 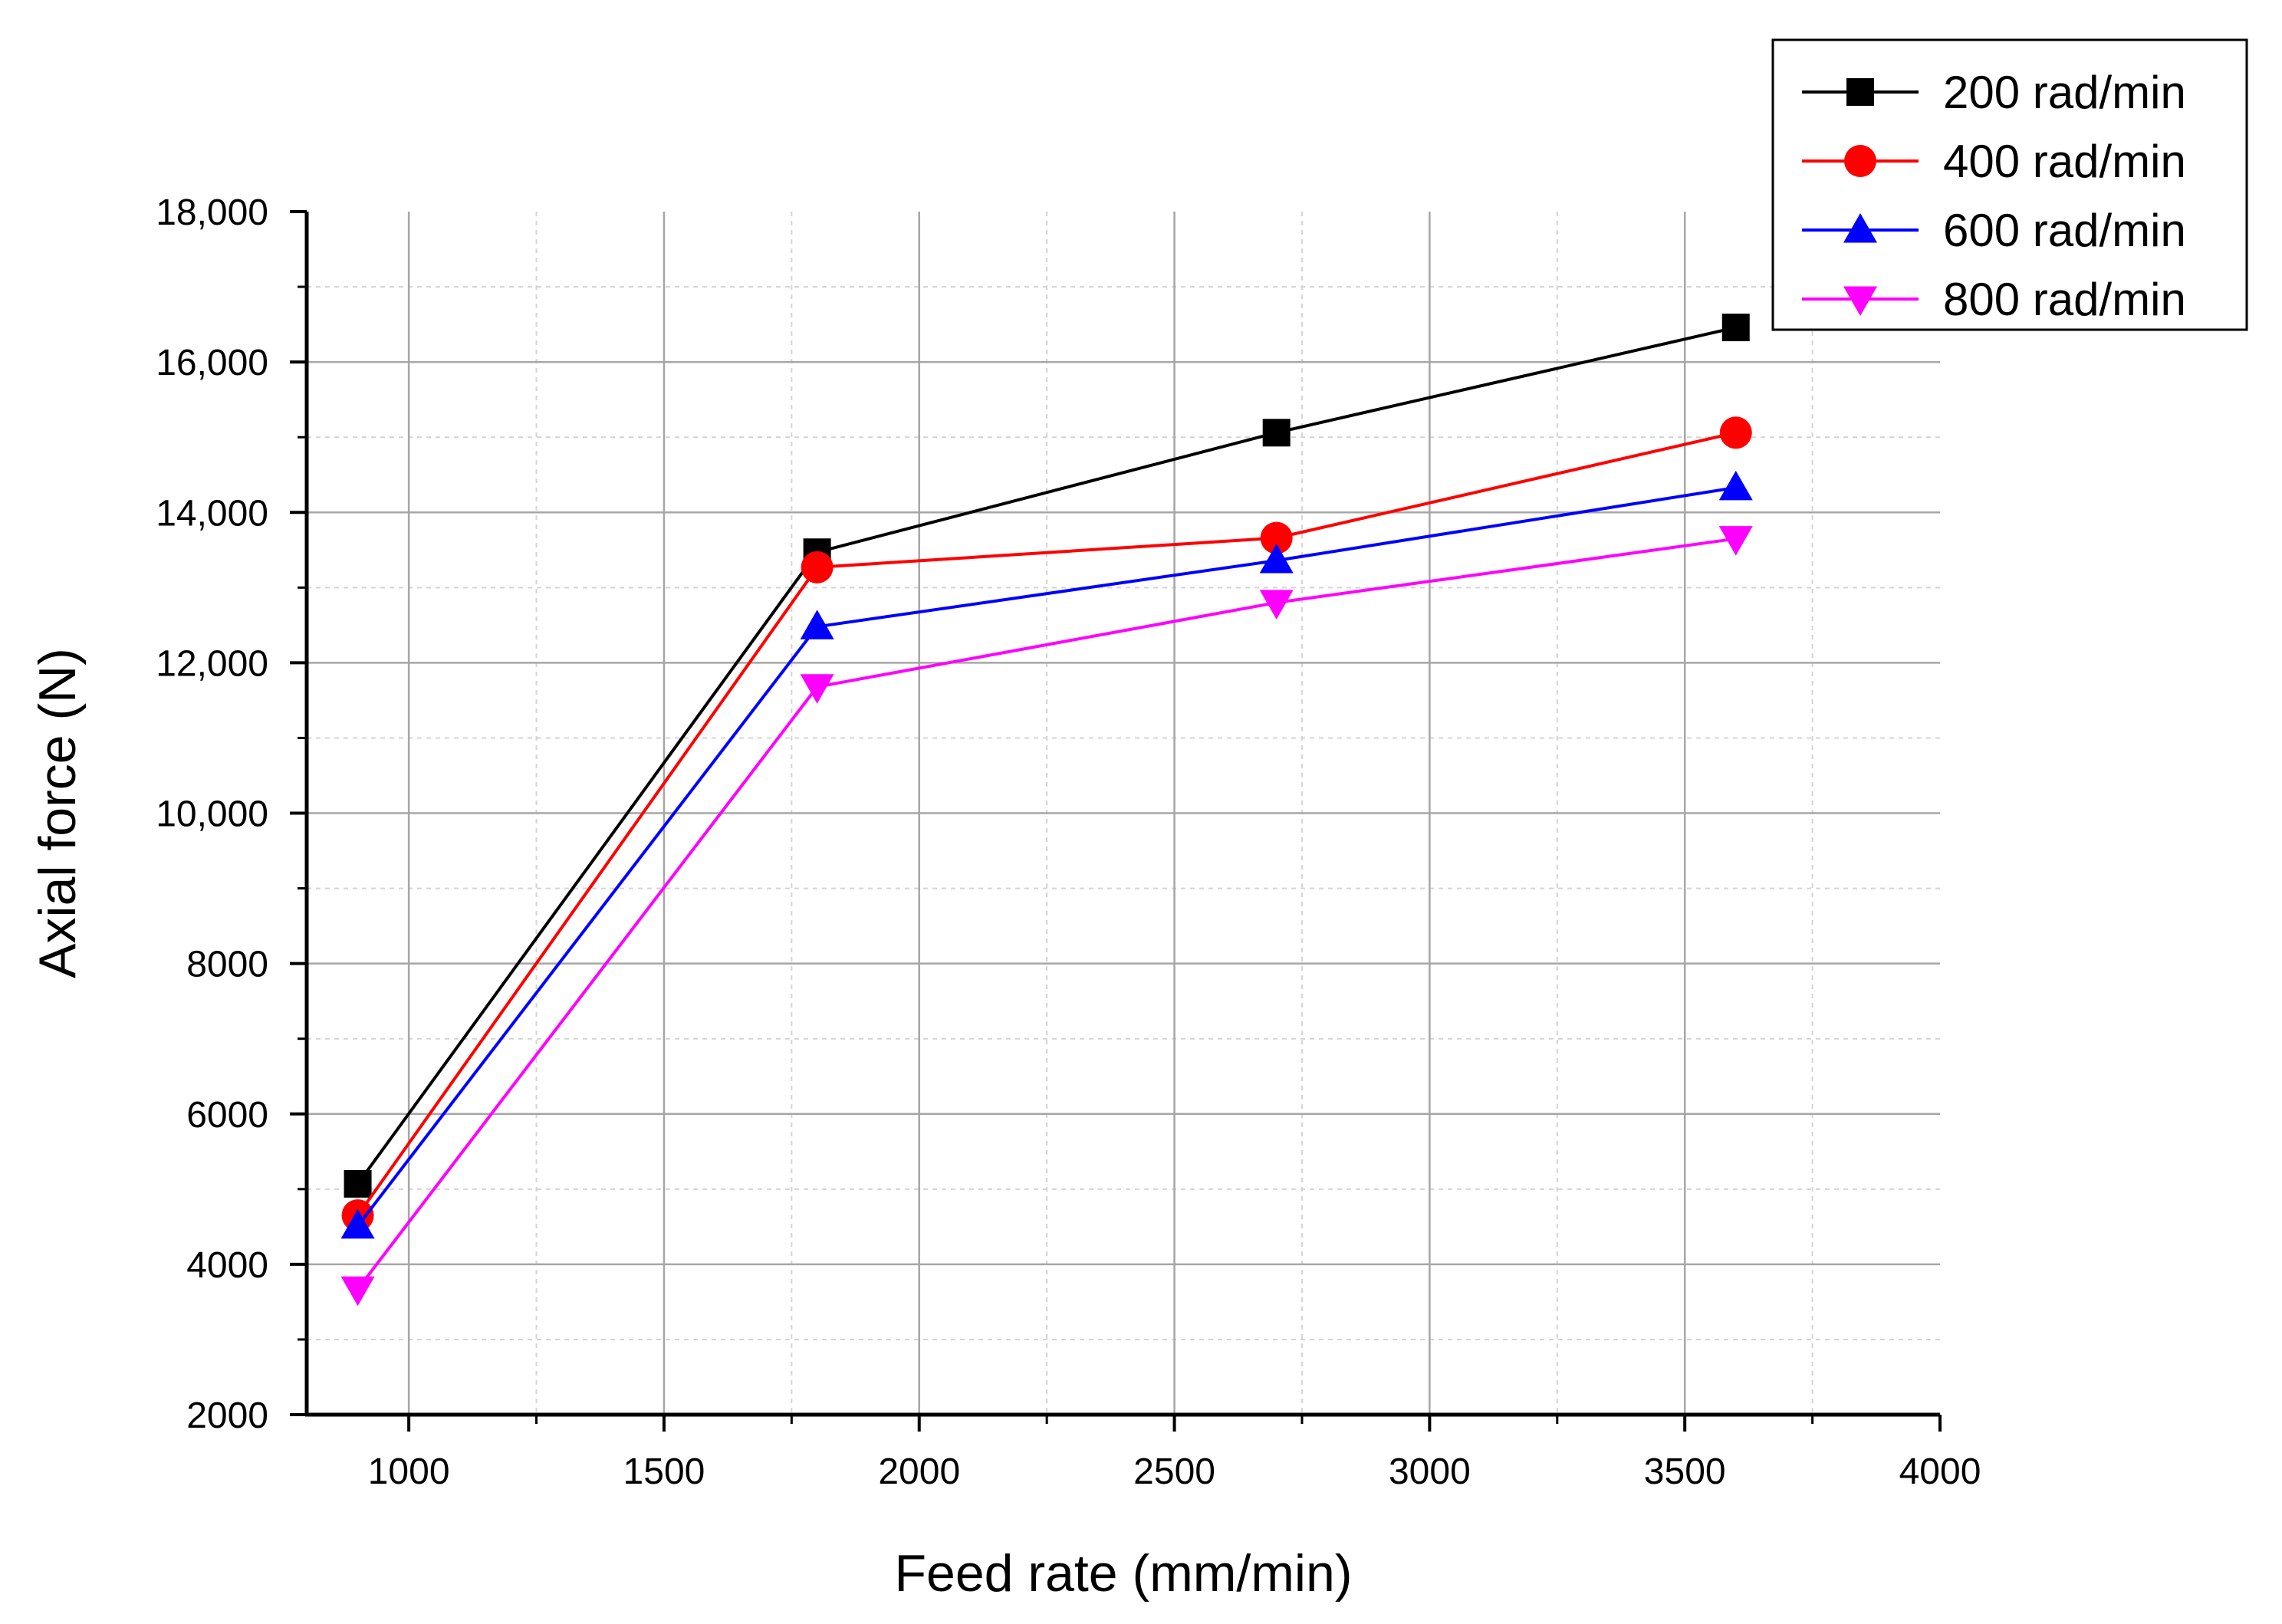 I want to click on x-tick-label: 1000, so click(x=409, y=1472).